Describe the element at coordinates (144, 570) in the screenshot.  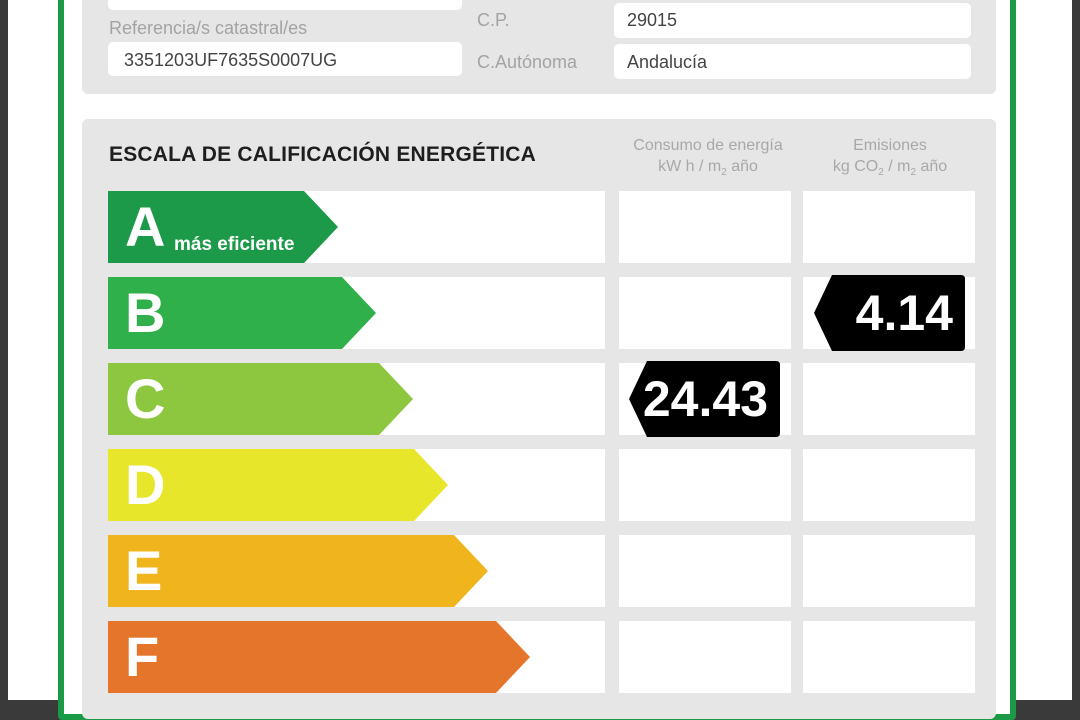
I see `rating-letter: E` at that location.